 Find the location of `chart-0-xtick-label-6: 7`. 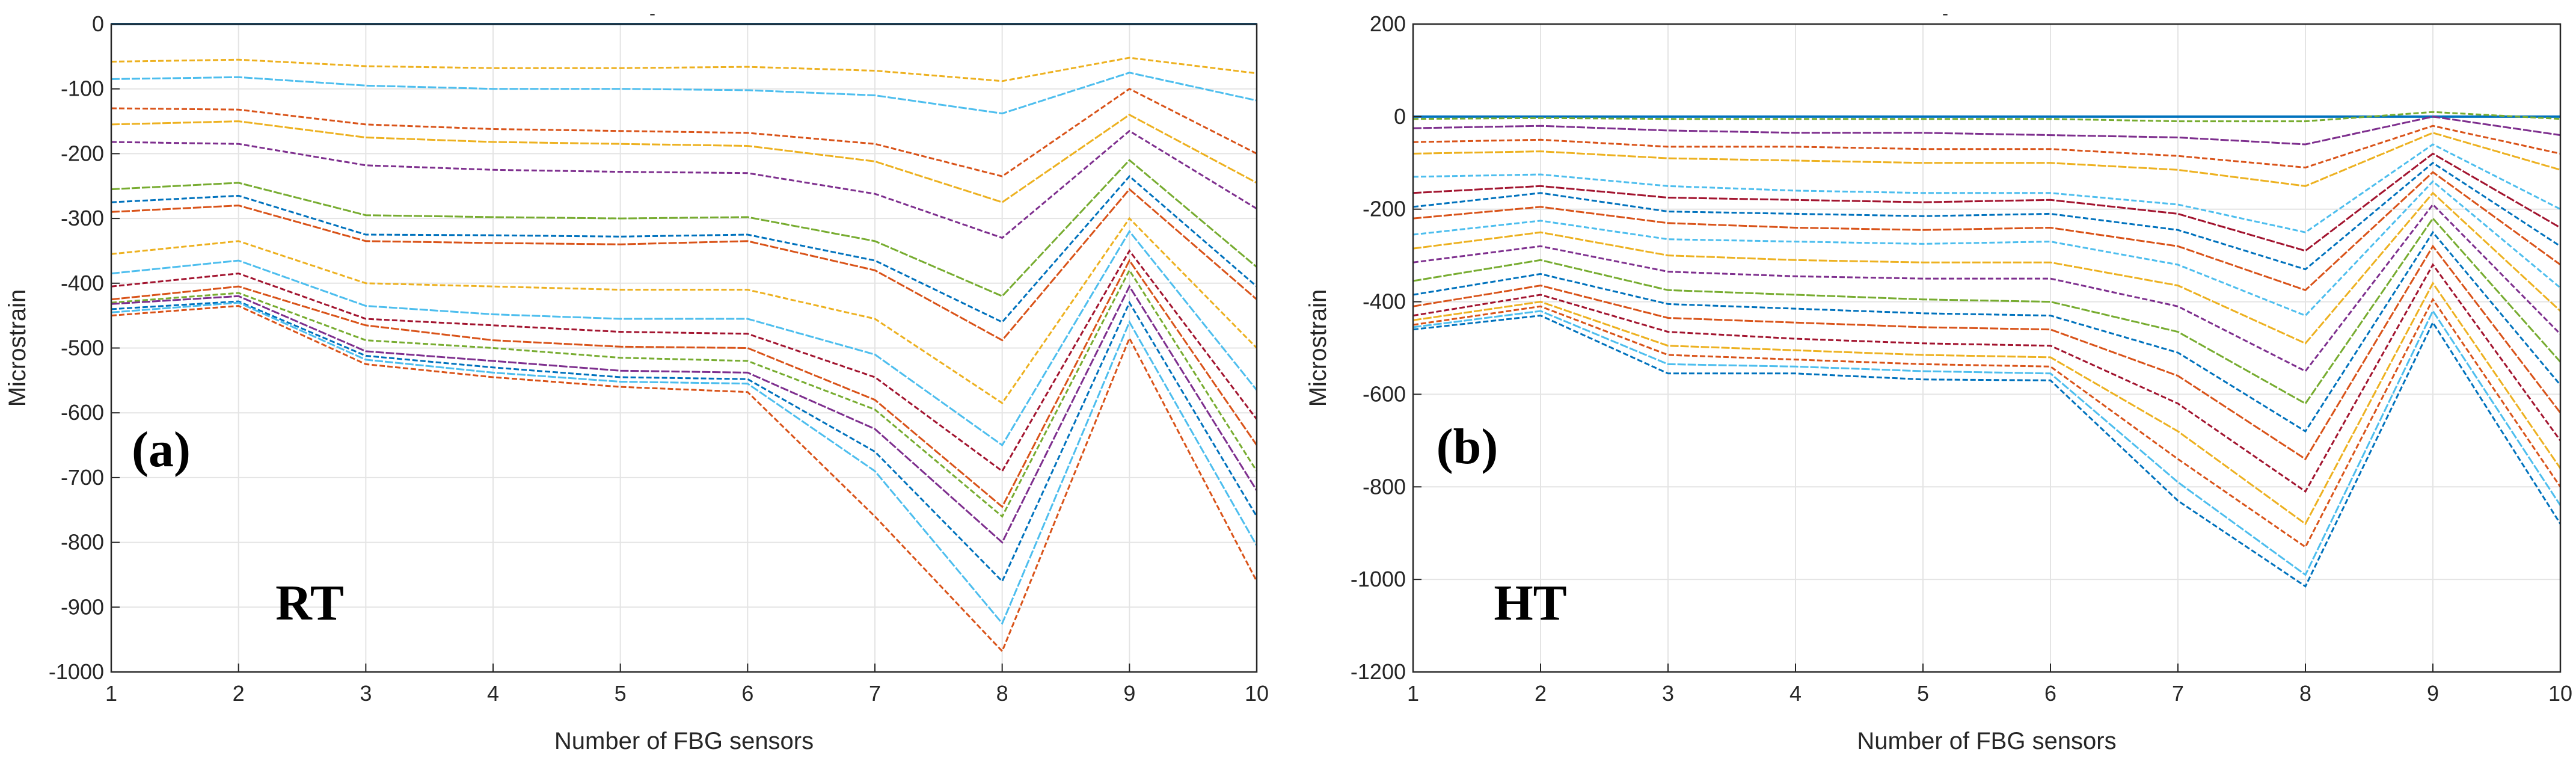

chart-0-xtick-label-6: 7 is located at coordinates (875, 693).